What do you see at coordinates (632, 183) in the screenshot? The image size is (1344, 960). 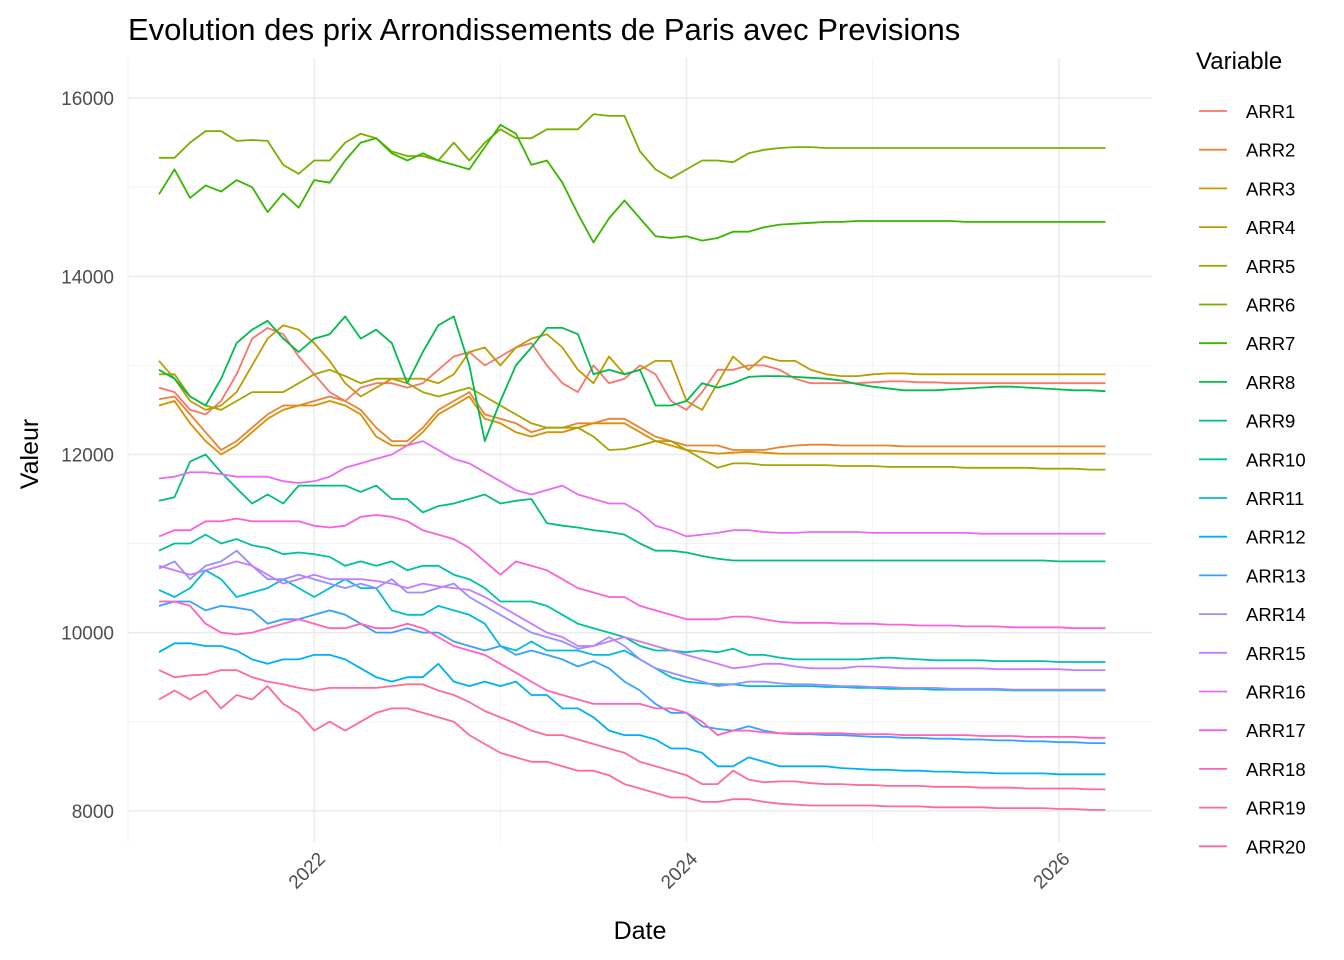 I see `series-line-arr7` at bounding box center [632, 183].